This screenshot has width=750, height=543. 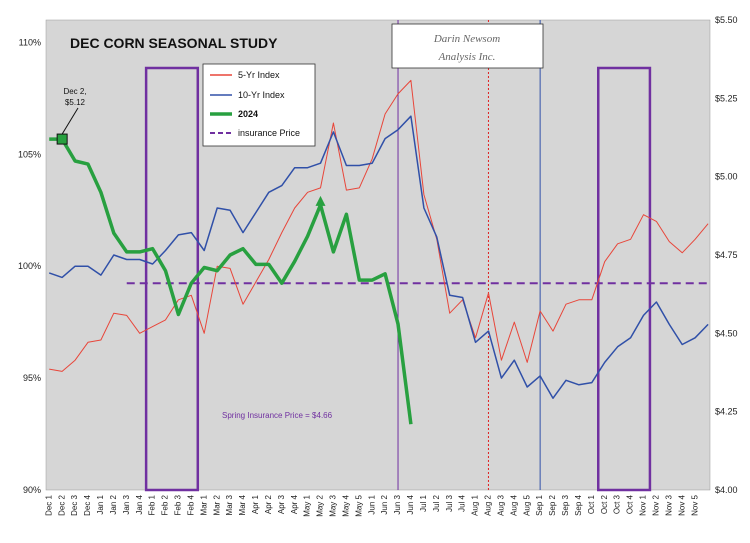 I want to click on start-point-label-1: Dec 2,, so click(x=74, y=91).